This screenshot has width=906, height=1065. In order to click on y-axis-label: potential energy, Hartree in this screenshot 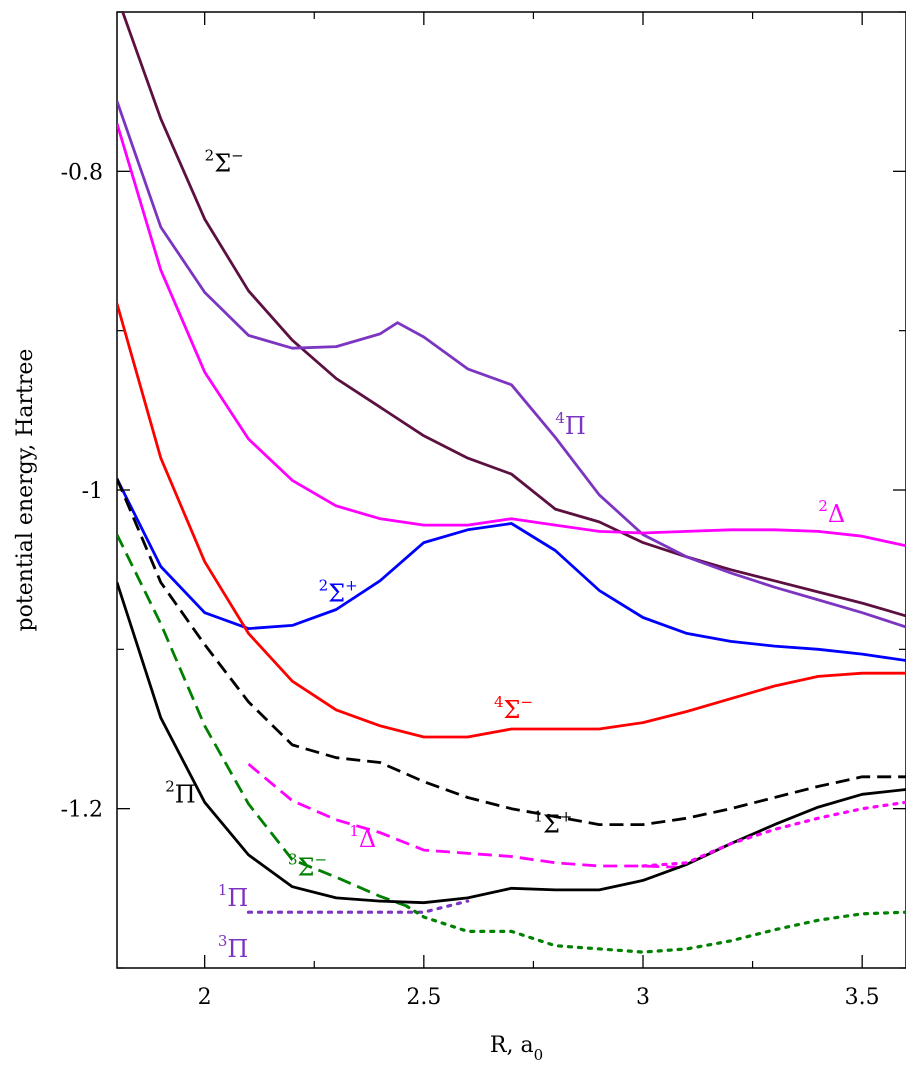, I will do `click(25, 490)`.